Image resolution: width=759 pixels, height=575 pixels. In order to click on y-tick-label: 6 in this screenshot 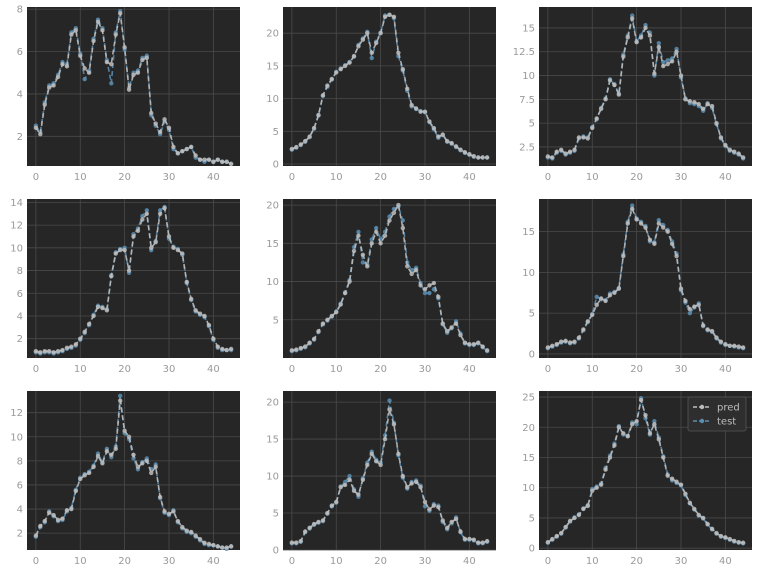, I will do `click(20, 52)`.